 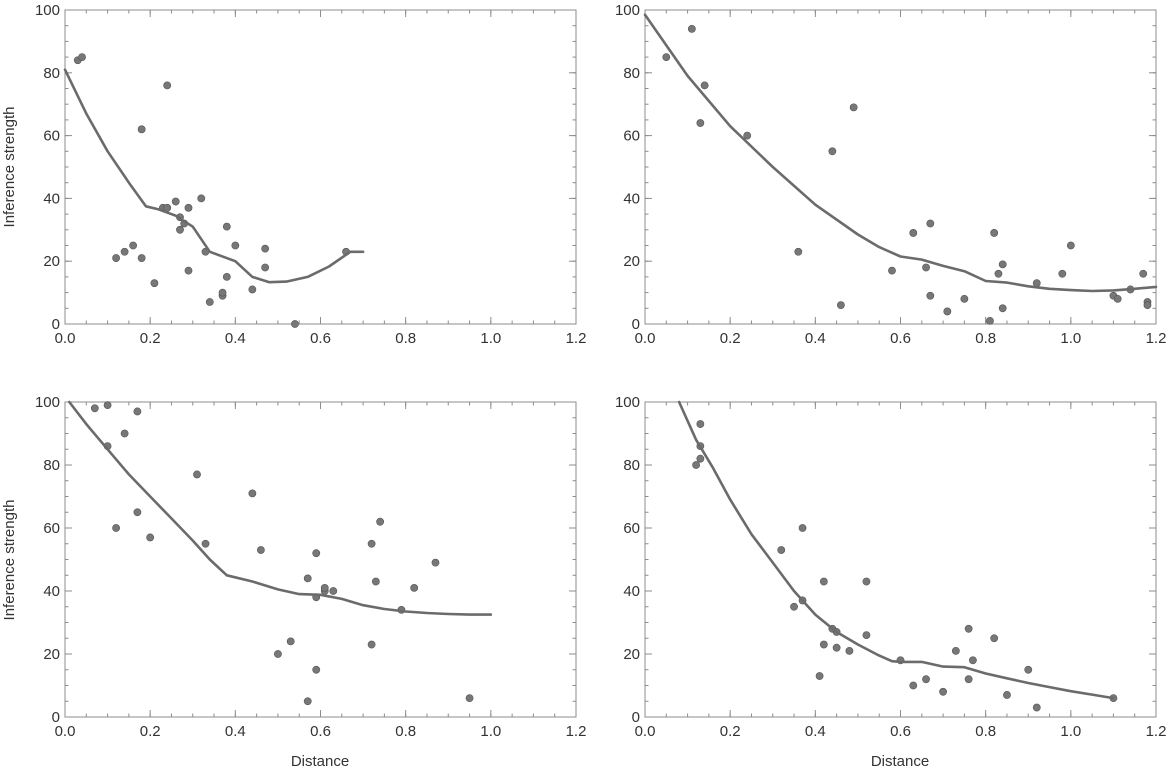 I want to click on y-tick-label: 0, so click(x=56, y=717).